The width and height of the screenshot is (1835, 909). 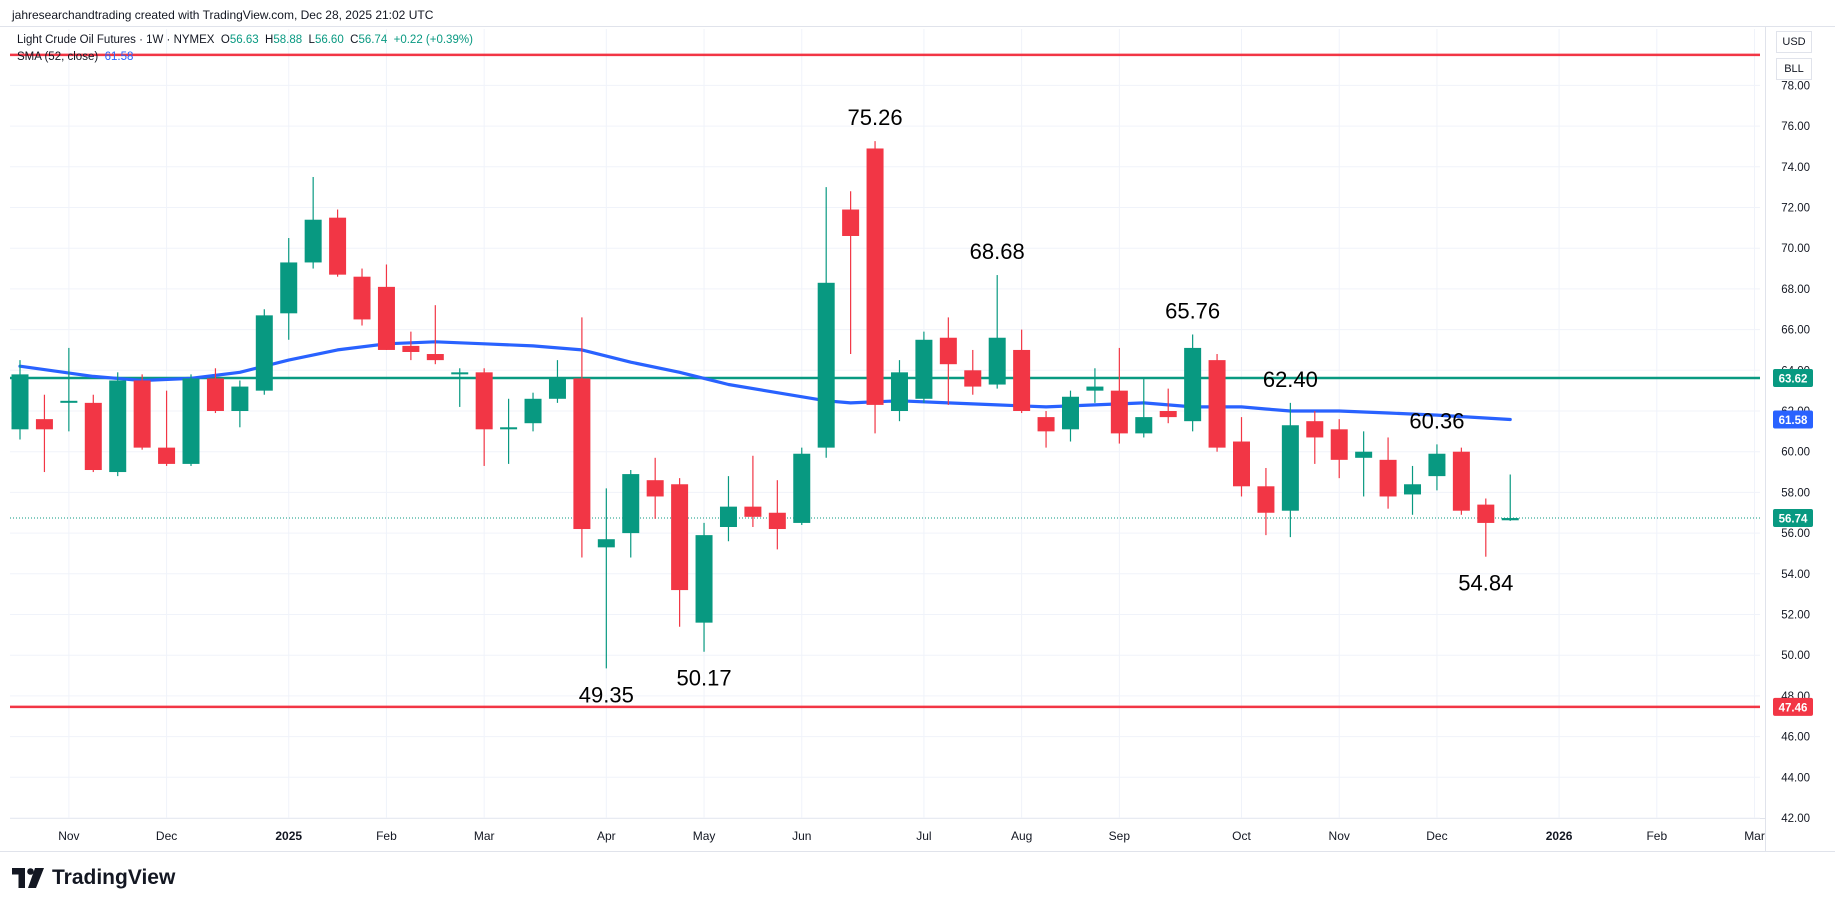 What do you see at coordinates (1436, 420) in the screenshot?
I see `price-annotation: 60.36` at bounding box center [1436, 420].